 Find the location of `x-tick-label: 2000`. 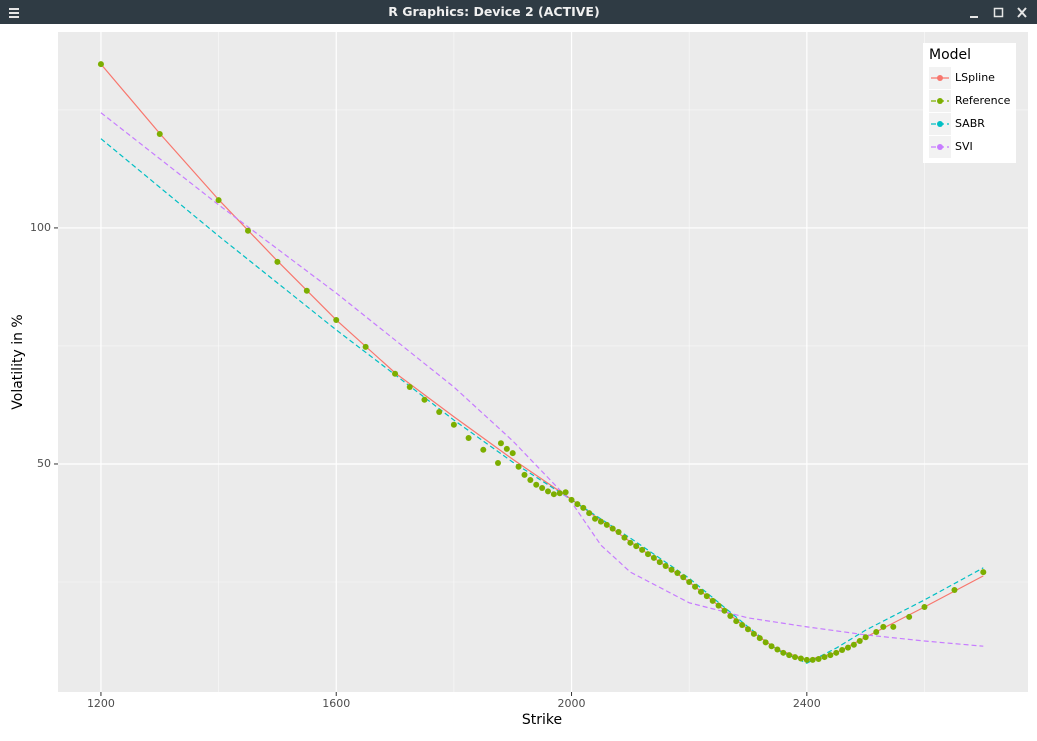

x-tick-label: 2000 is located at coordinates (572, 703).